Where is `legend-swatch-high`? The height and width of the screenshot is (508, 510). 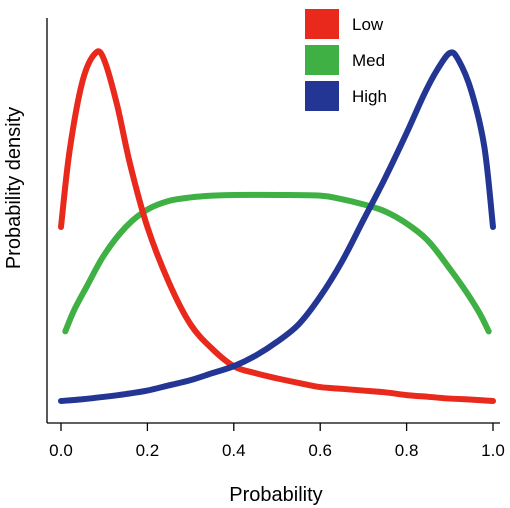 legend-swatch-high is located at coordinates (322, 96).